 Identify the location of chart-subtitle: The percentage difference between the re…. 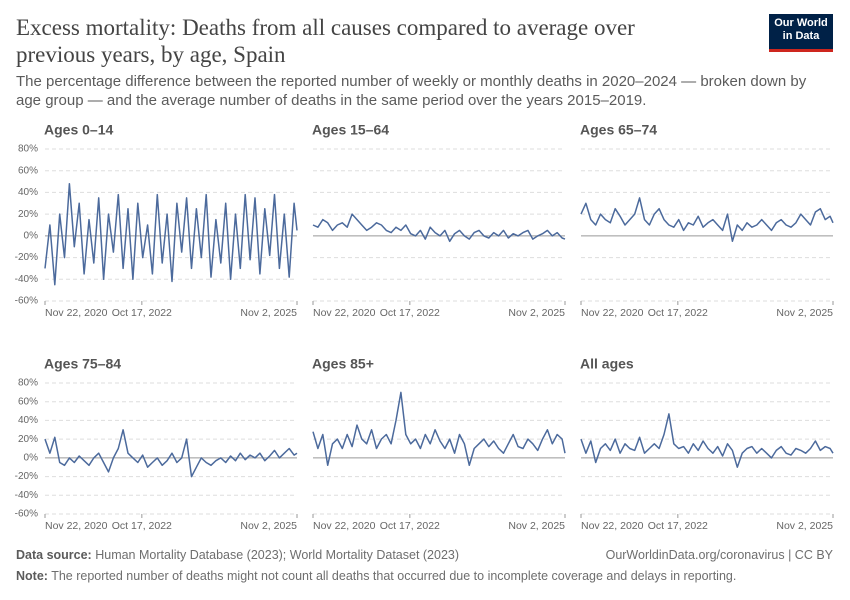
(411, 91).